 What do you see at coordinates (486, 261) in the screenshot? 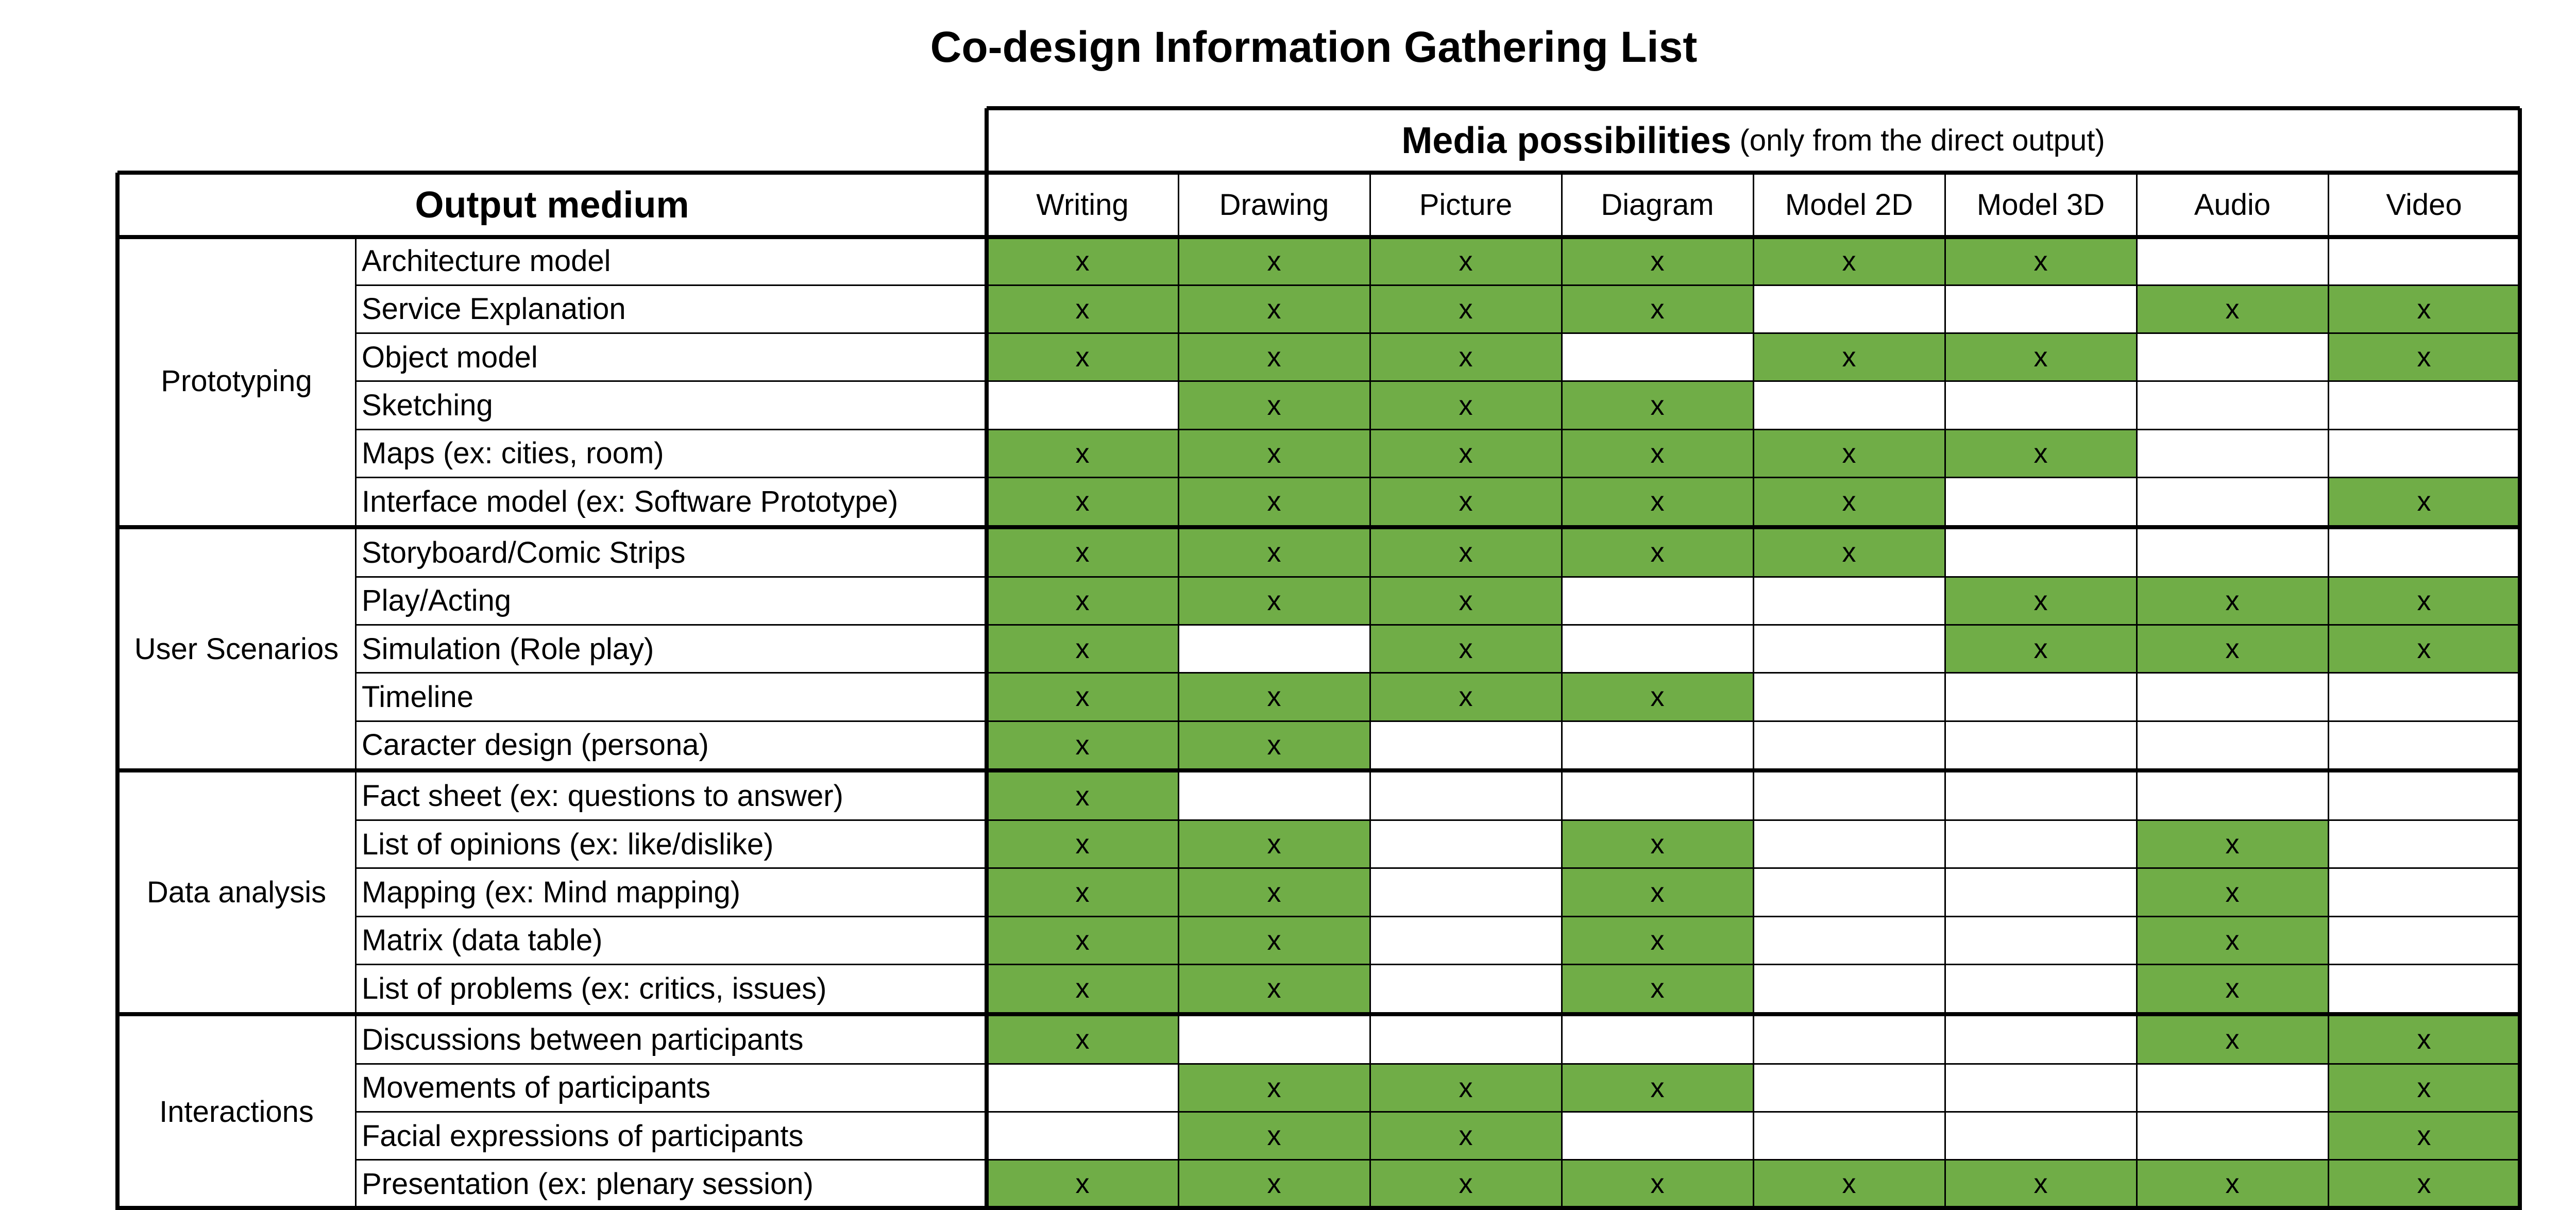
I see `row-label: Architecture model` at bounding box center [486, 261].